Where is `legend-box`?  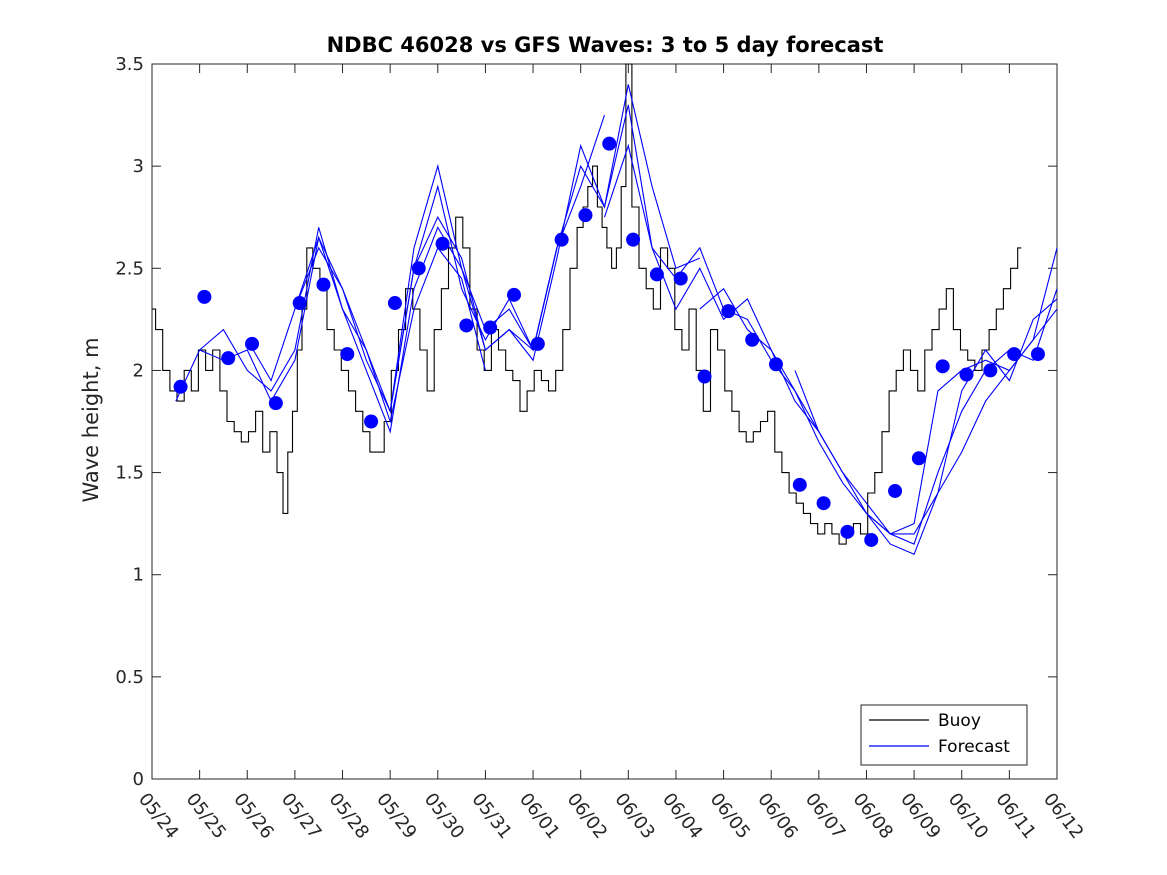
legend-box is located at coordinates (944, 735).